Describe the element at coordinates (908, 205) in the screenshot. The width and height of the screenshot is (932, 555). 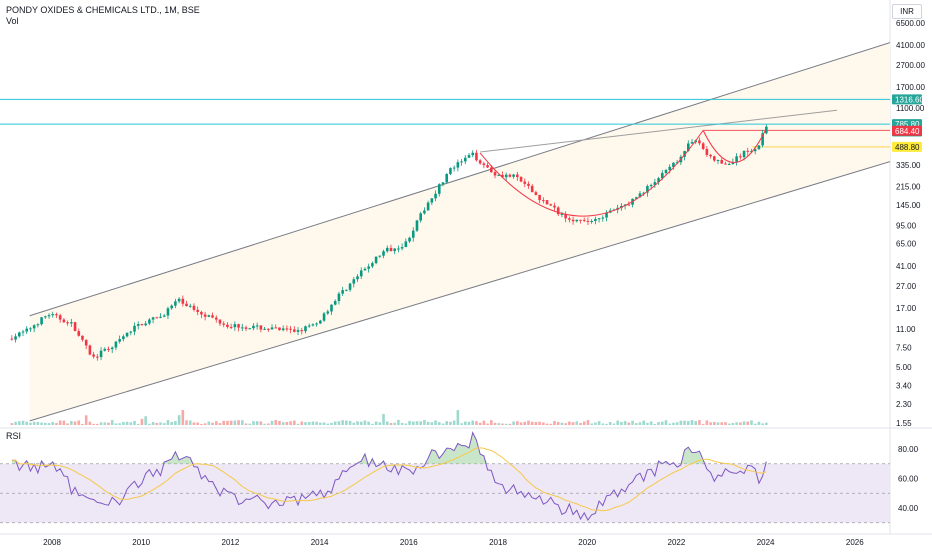
I see `price-tick-label: 145.00` at that location.